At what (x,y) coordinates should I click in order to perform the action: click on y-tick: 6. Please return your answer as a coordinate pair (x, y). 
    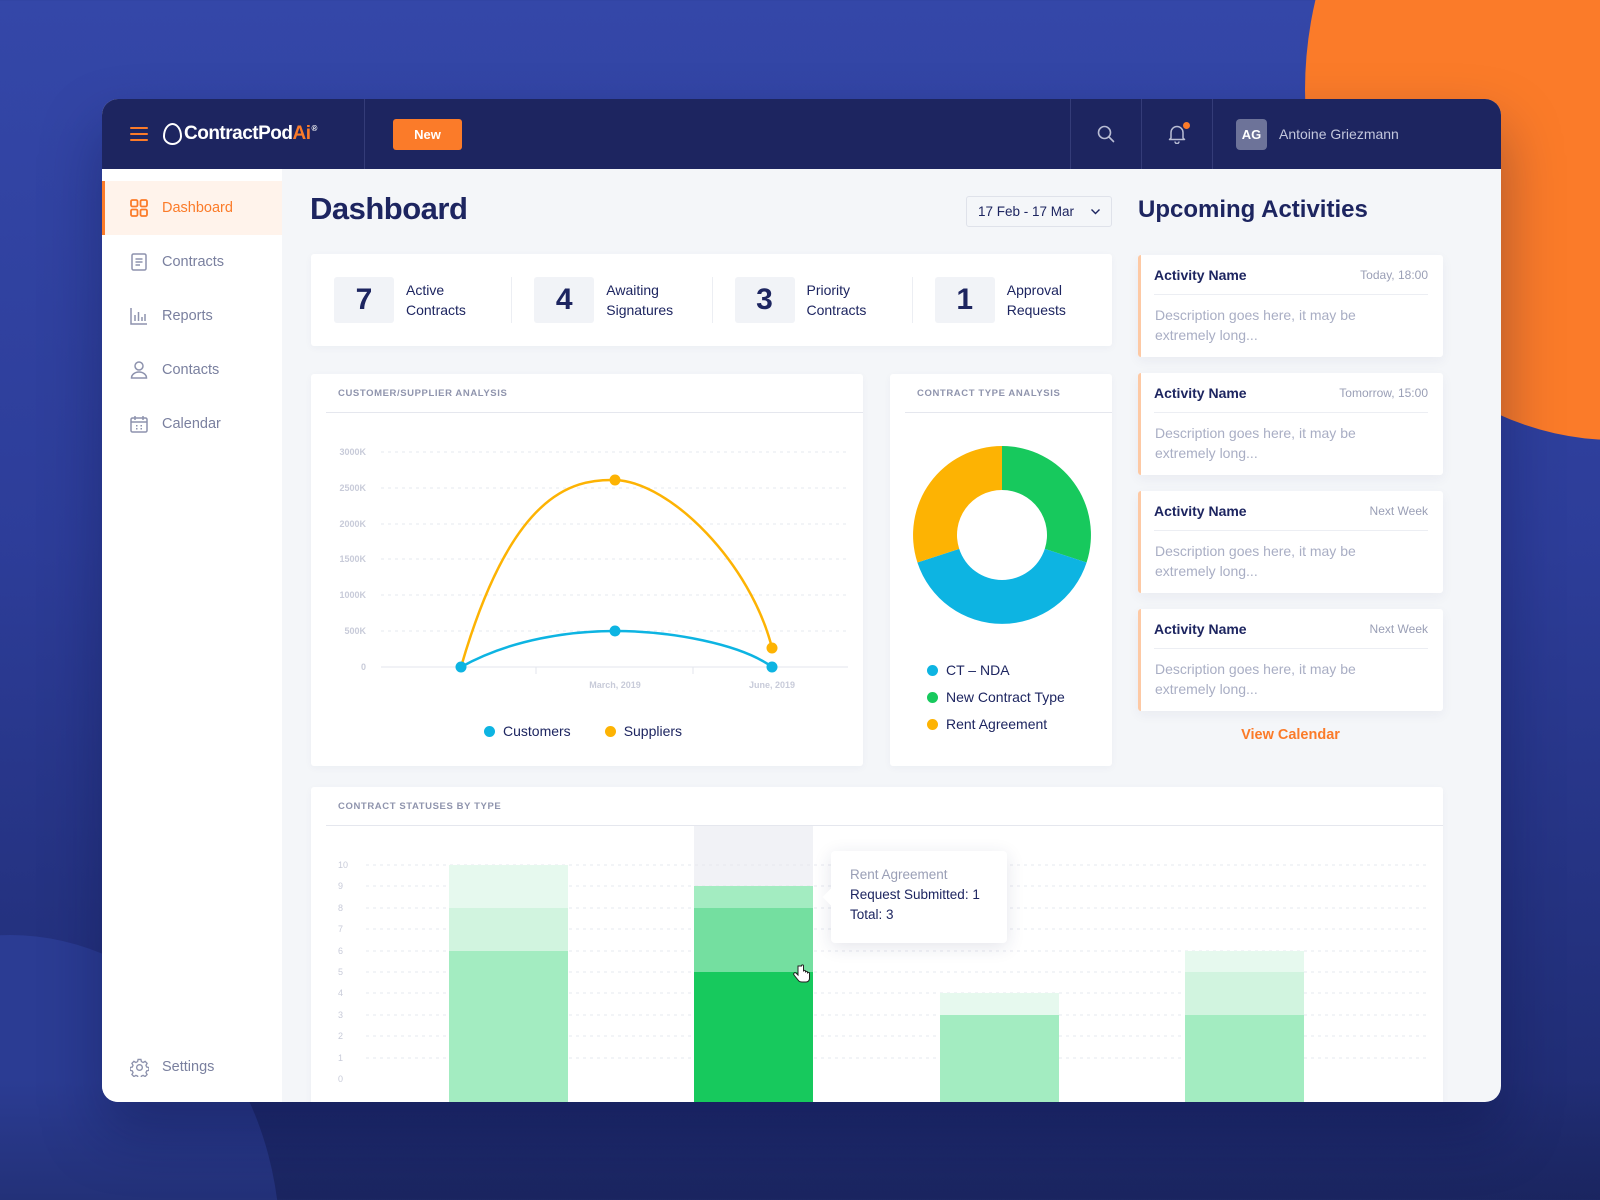
    Looking at the image, I should click on (340, 951).